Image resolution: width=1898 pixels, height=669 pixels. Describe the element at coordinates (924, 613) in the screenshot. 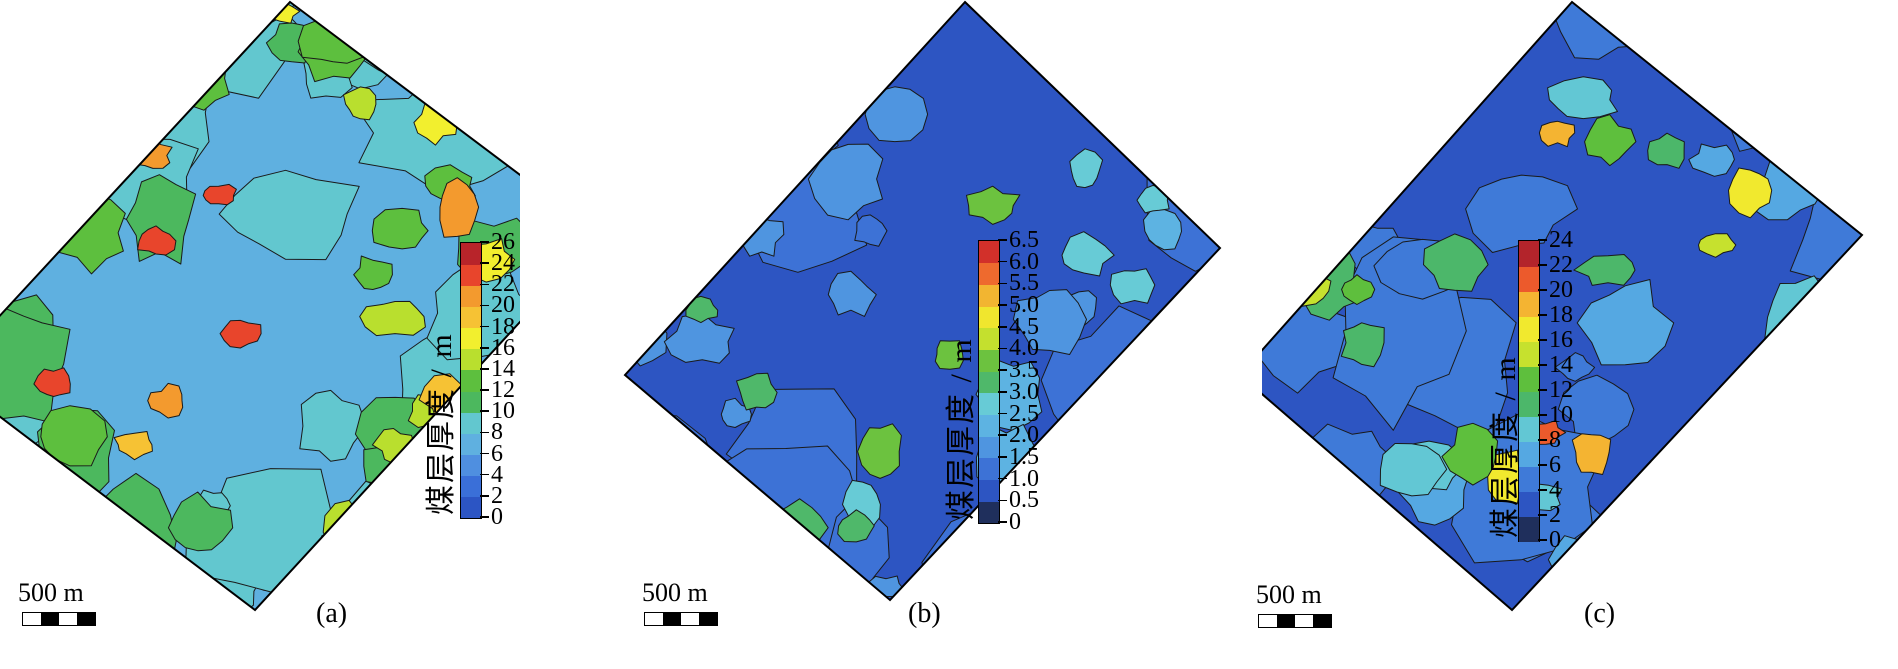

I see `panel-label-b: (b)` at that location.